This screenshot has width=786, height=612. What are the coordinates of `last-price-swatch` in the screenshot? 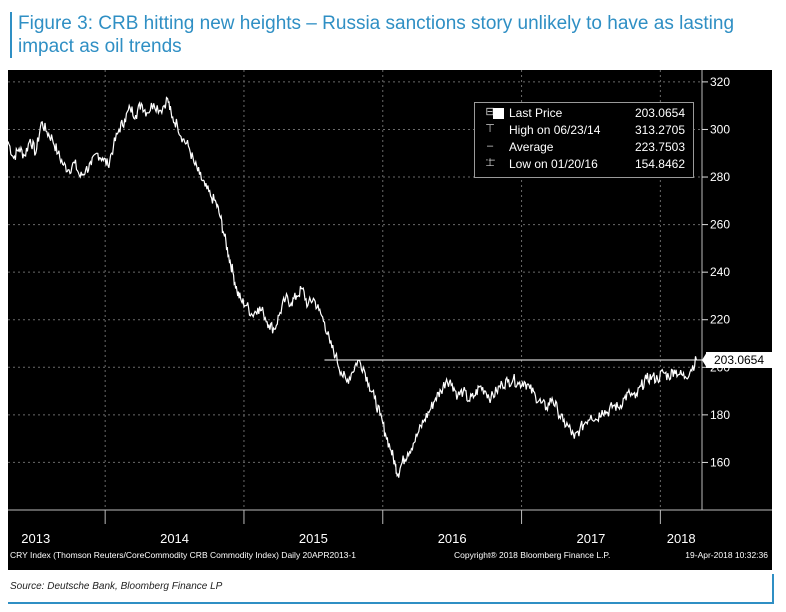 It's located at (498, 113).